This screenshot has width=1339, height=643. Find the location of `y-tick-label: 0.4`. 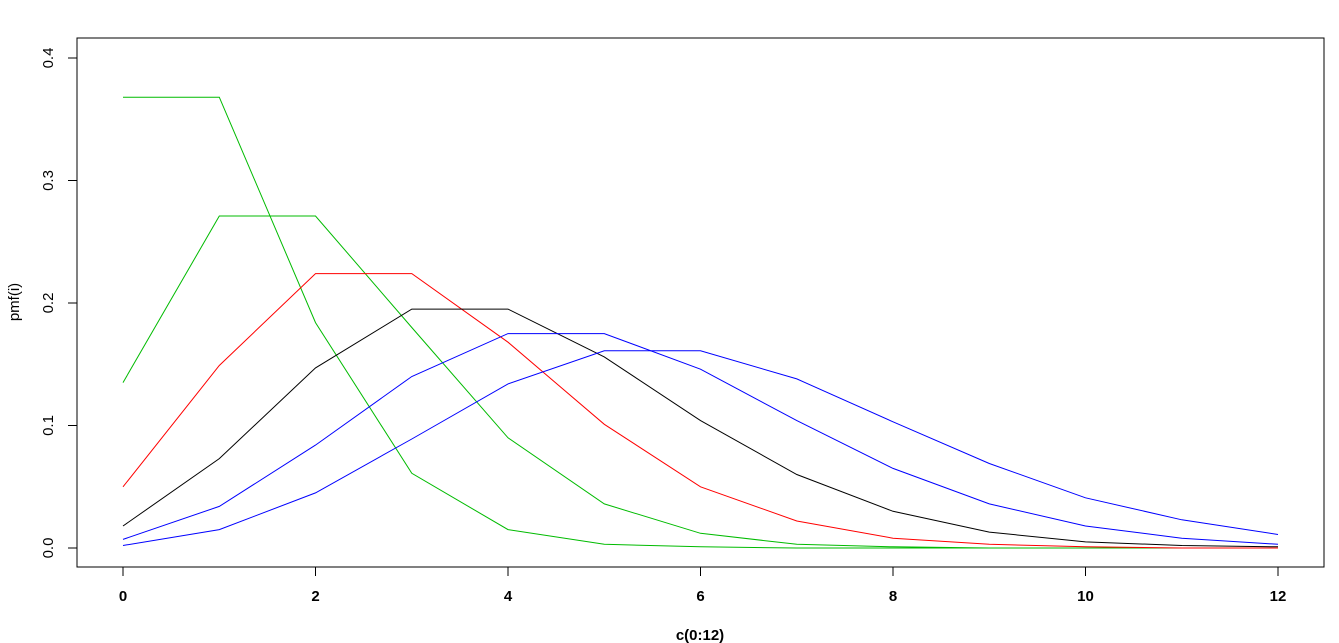

y-tick-label: 0.4 is located at coordinates (48, 58).